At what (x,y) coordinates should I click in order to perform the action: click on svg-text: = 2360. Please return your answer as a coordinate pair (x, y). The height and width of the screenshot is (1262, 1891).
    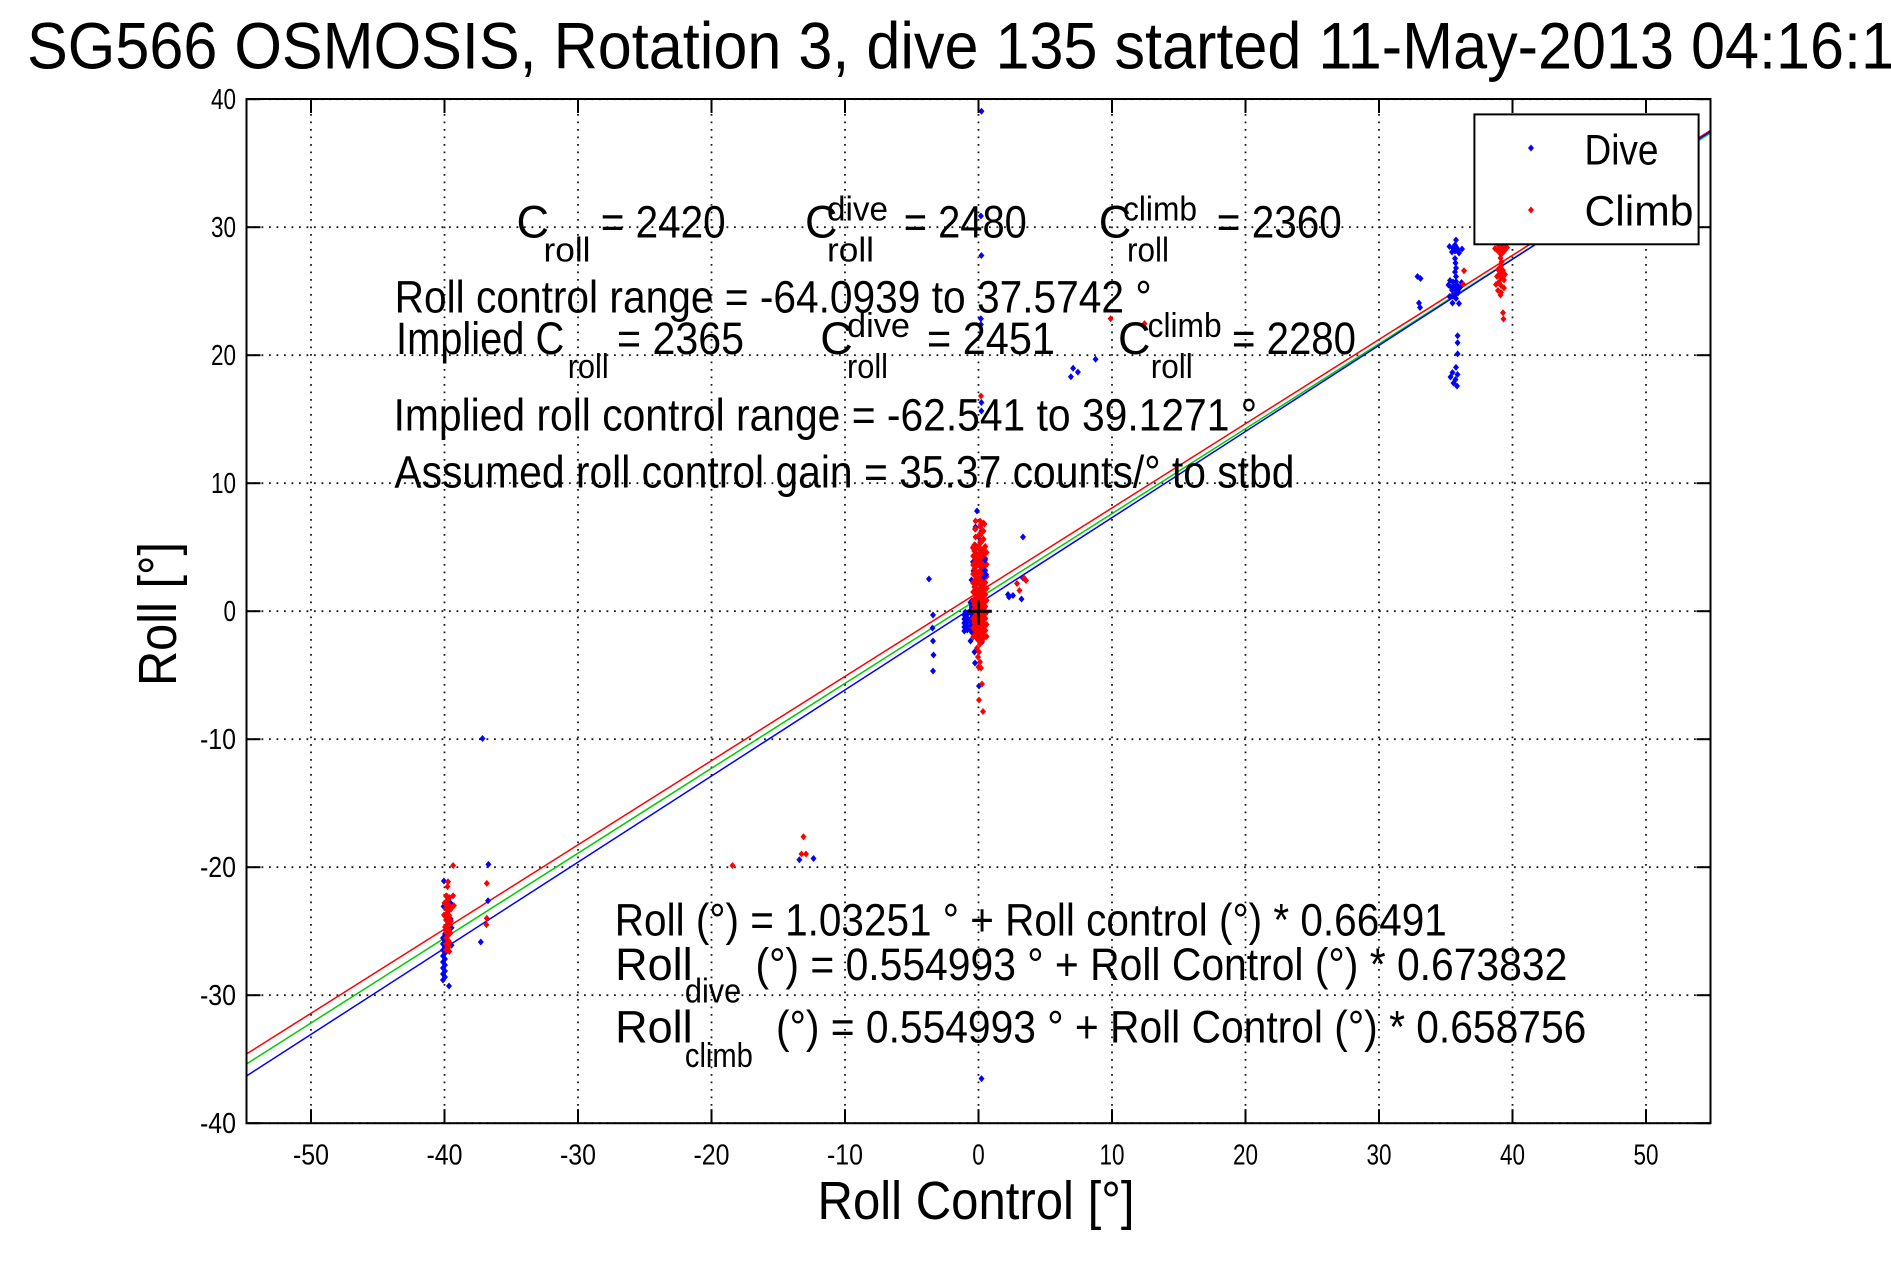
    Looking at the image, I should click on (1279, 222).